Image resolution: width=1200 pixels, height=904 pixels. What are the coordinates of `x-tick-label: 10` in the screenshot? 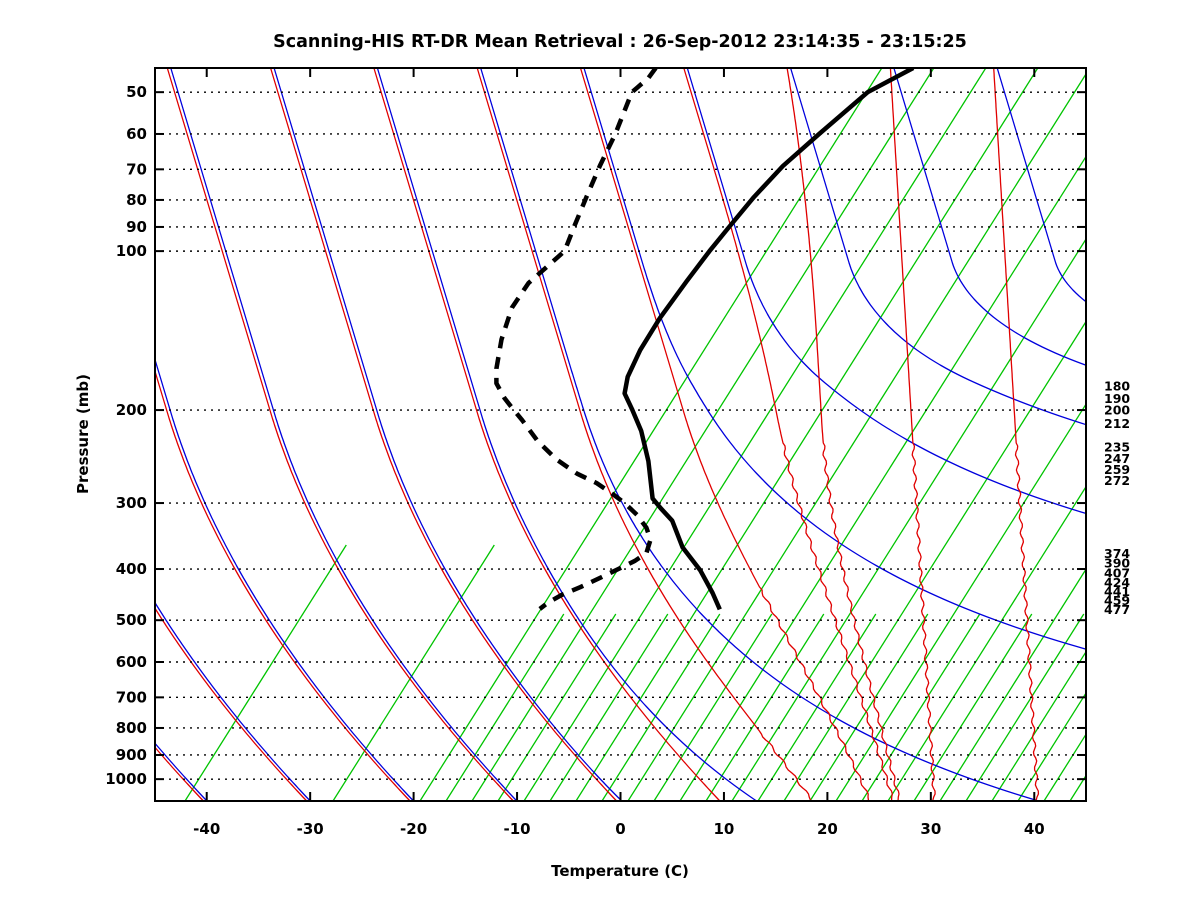 It's located at (724, 829).